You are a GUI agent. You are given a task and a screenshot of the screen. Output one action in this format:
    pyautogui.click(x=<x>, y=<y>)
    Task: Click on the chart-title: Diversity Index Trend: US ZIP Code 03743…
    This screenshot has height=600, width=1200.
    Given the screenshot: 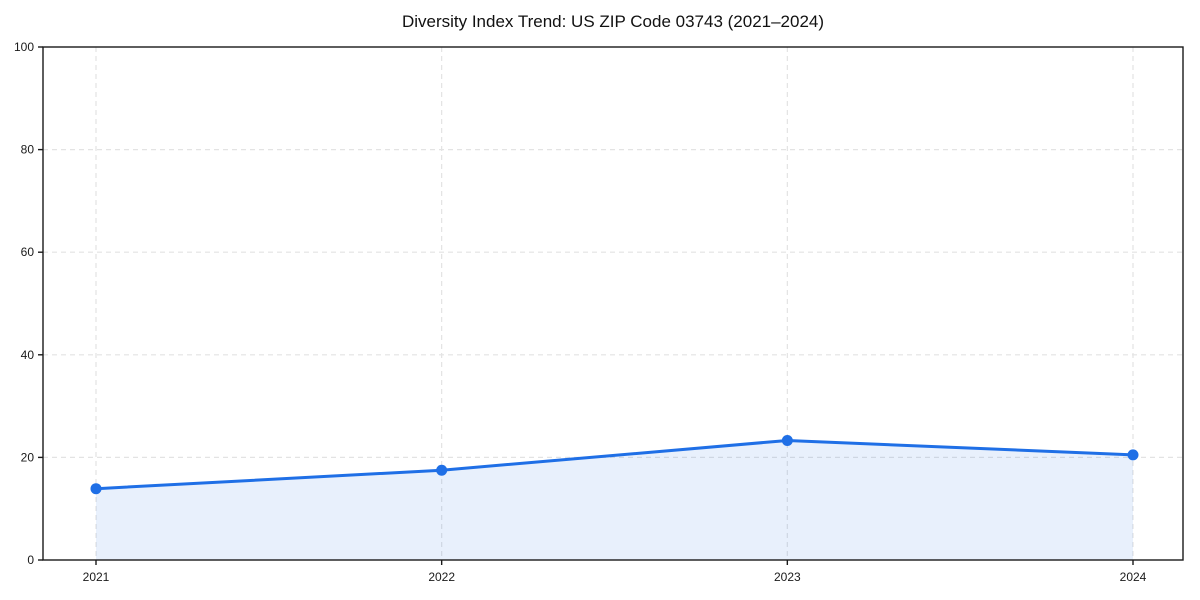 What is the action you would take?
    pyautogui.click(x=613, y=21)
    